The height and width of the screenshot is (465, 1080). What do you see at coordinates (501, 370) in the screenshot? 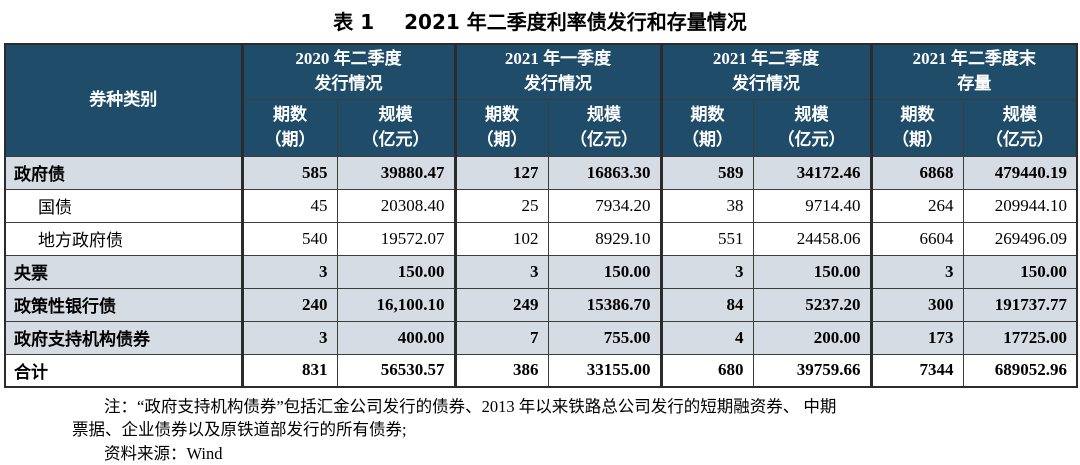
I see `table-cell: 386` at bounding box center [501, 370].